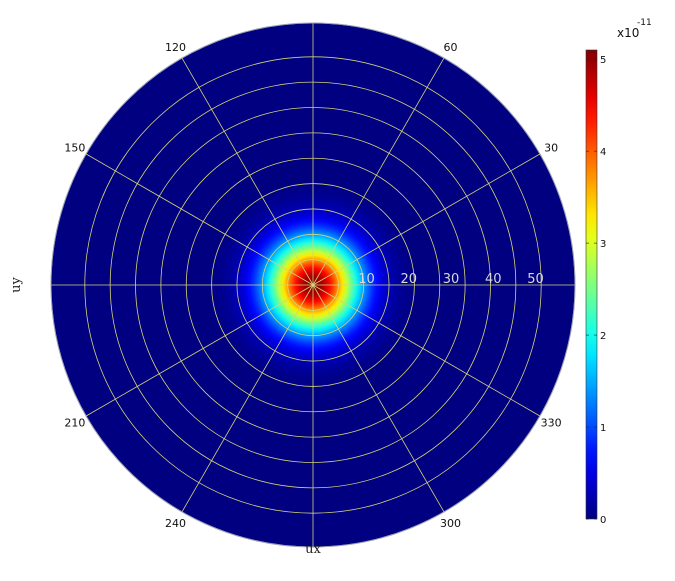 The width and height of the screenshot is (675, 581). Describe the element at coordinates (618, 272) in the screenshot. I see `colorbar: 0 1 2 3 4 5 x10 -11` at that location.